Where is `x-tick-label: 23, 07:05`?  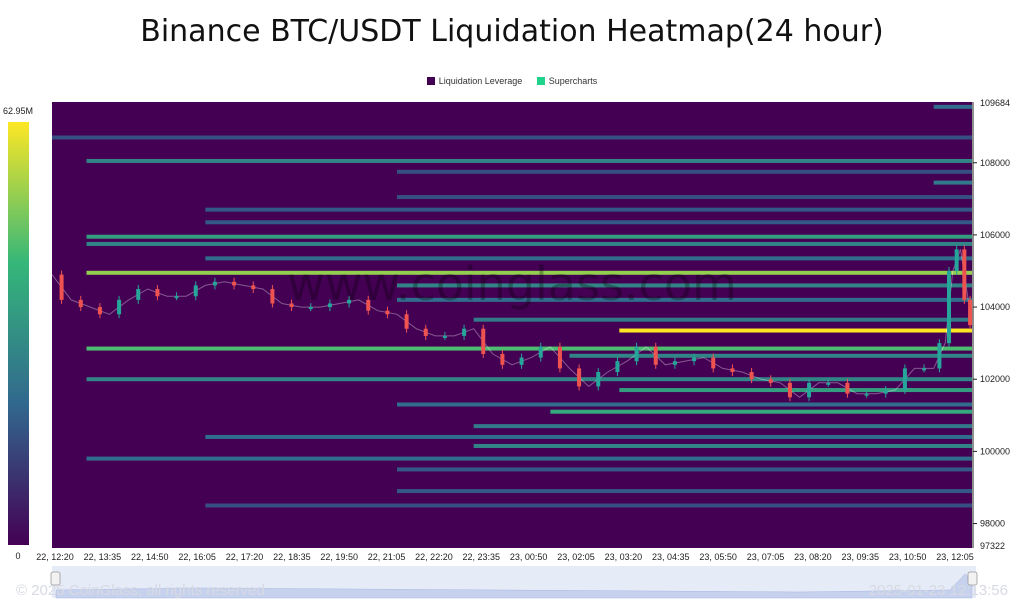
x-tick-label: 23, 07:05 is located at coordinates (766, 557).